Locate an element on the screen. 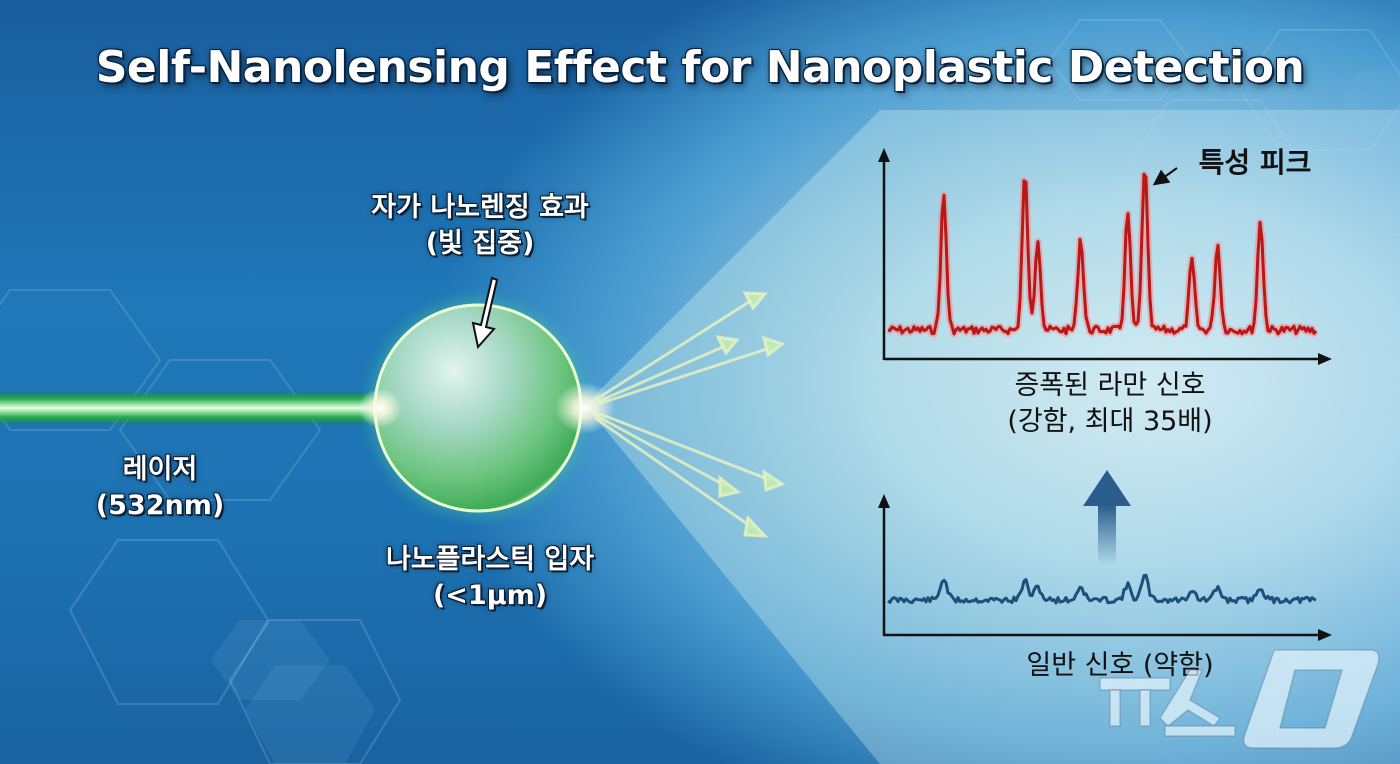  amplified-signal-subtitle: (강함, 최대 35배) is located at coordinates (1110, 421).